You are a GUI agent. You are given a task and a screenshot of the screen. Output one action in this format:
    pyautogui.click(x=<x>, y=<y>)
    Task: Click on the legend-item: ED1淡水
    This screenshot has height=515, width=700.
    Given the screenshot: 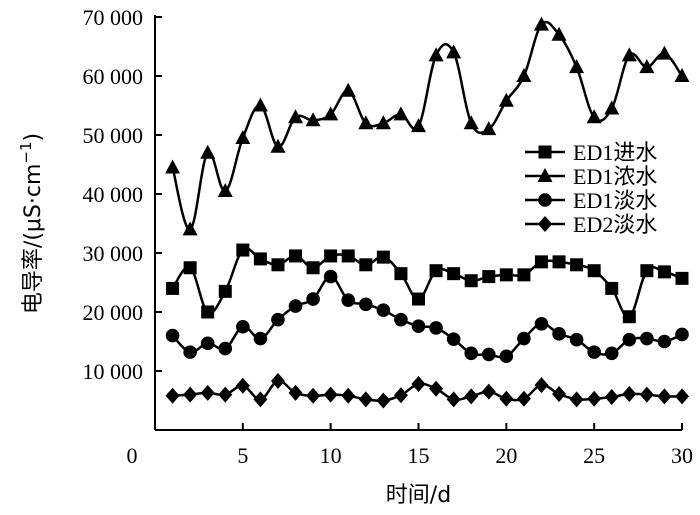 What is the action you would take?
    pyautogui.click(x=591, y=200)
    